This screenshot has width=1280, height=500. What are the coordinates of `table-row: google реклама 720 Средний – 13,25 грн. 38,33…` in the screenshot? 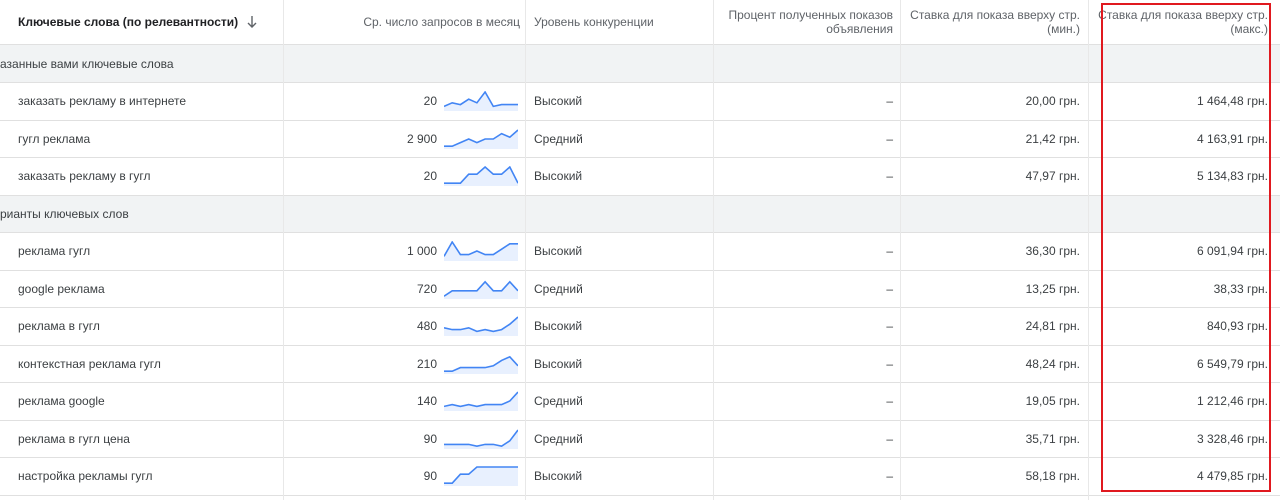 It's located at (640, 289).